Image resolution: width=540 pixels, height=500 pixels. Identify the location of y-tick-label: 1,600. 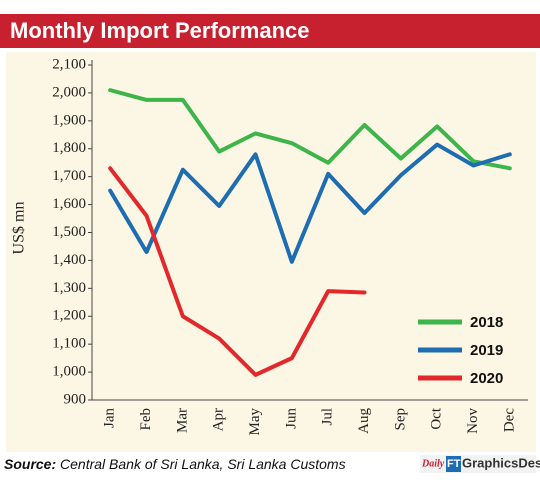
(69, 204).